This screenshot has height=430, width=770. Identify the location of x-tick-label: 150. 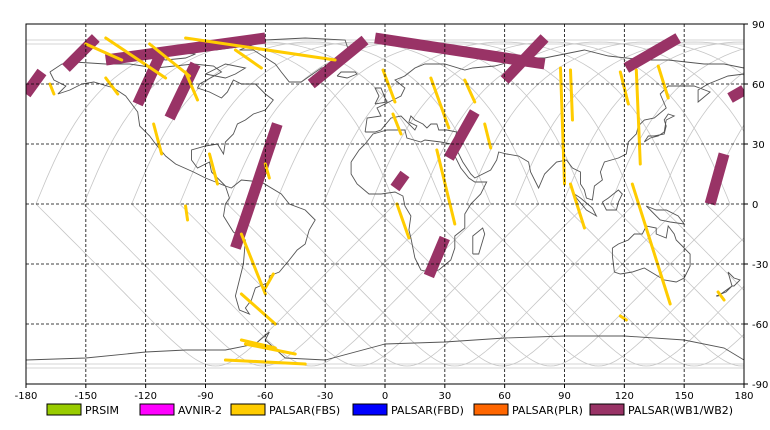
(684, 396).